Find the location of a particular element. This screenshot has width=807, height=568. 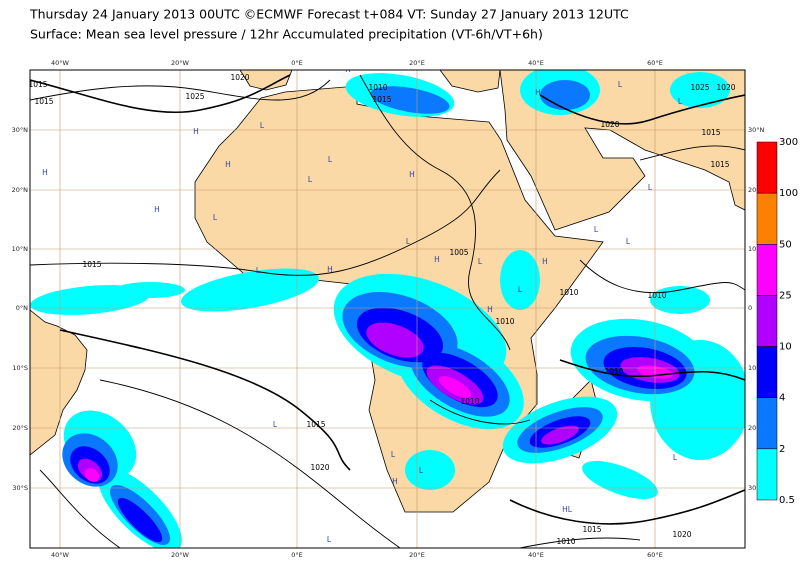

lat-label-left: 20°S is located at coordinates (20, 428).